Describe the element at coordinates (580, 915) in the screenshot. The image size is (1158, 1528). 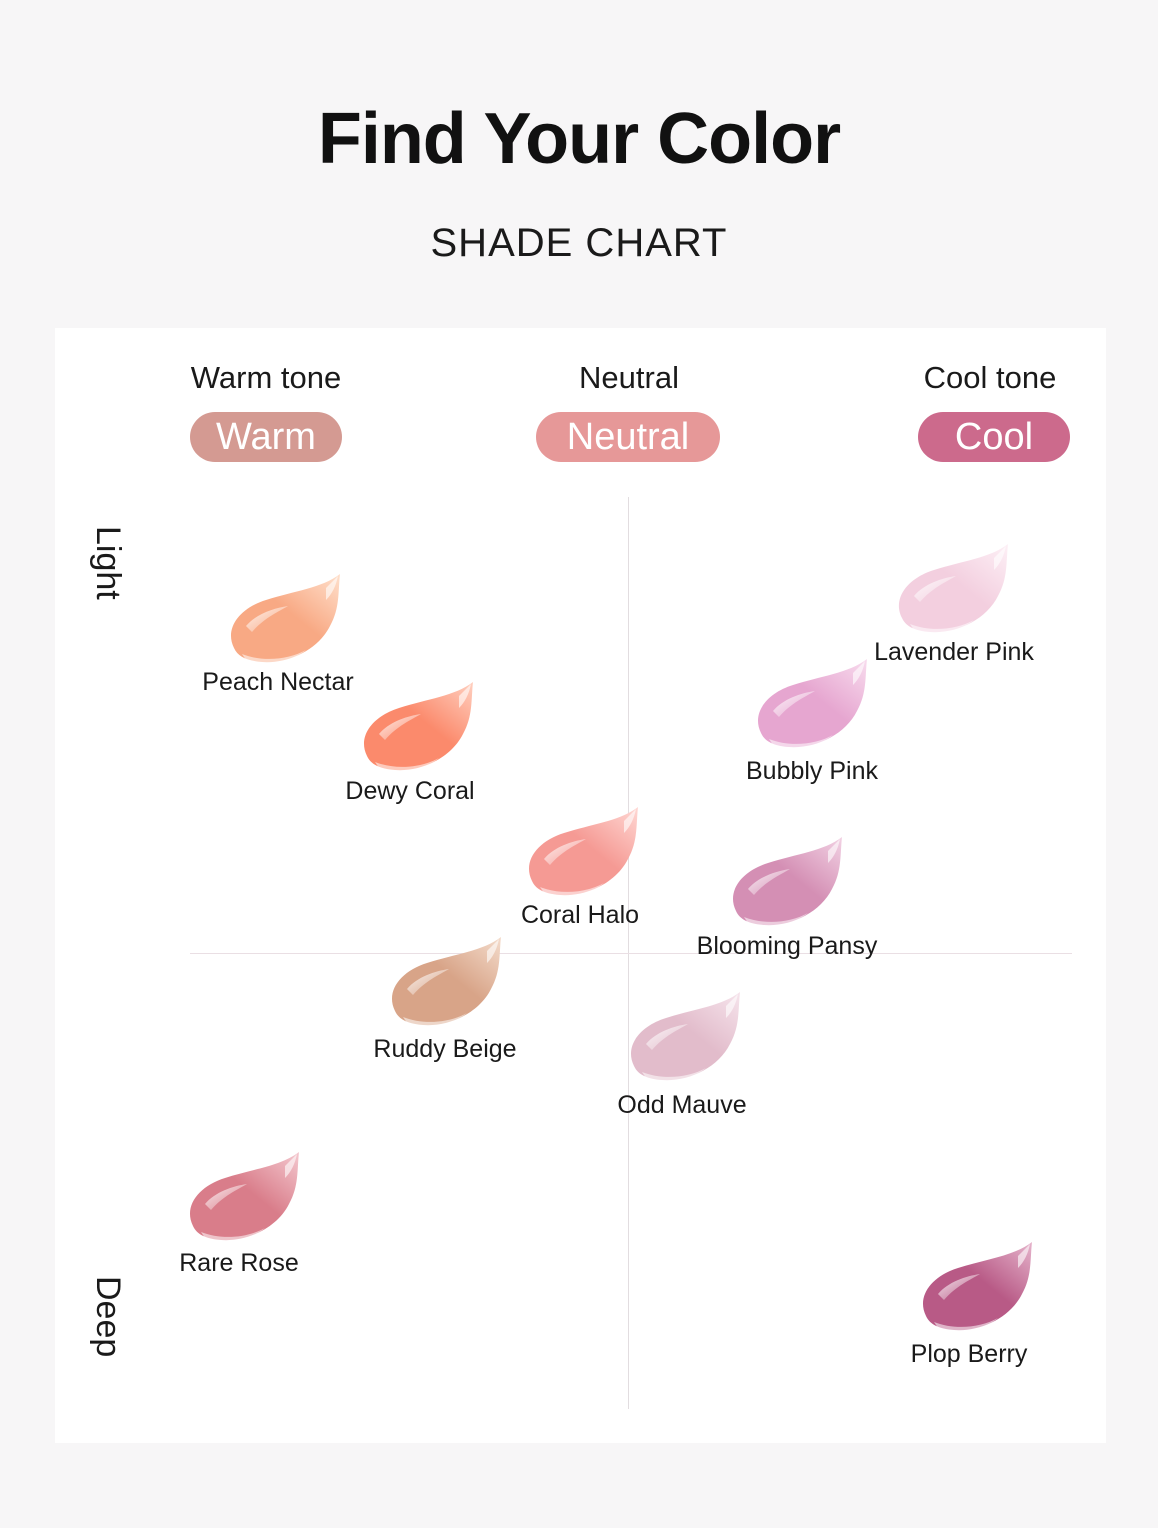
I see `shade-label-coral-halo: Coral Halo` at that location.